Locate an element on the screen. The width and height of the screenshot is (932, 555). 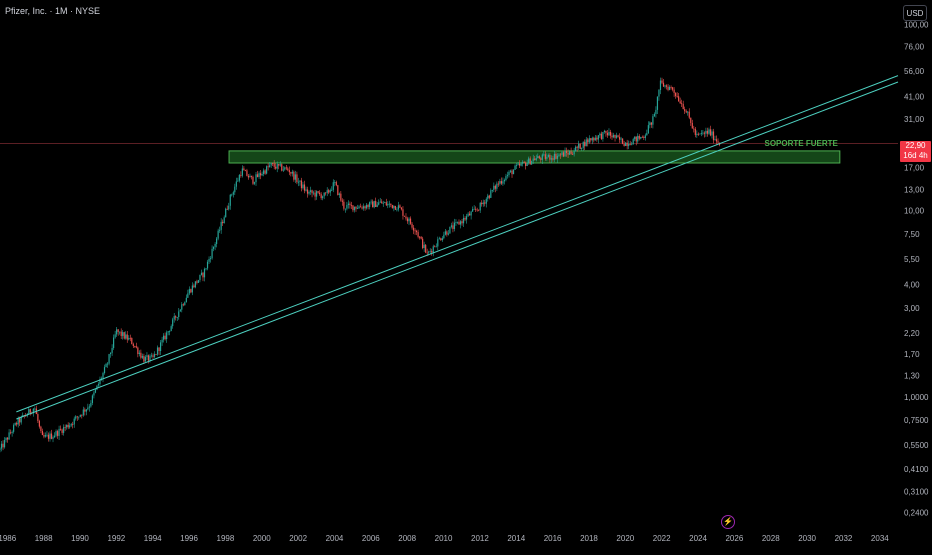
y-tick-label: 13,00 is located at coordinates (914, 189).